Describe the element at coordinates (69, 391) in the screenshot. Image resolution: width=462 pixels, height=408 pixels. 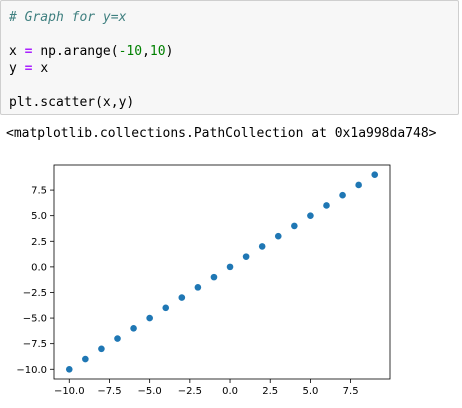
I see `x-tick-label: −10.0` at that location.